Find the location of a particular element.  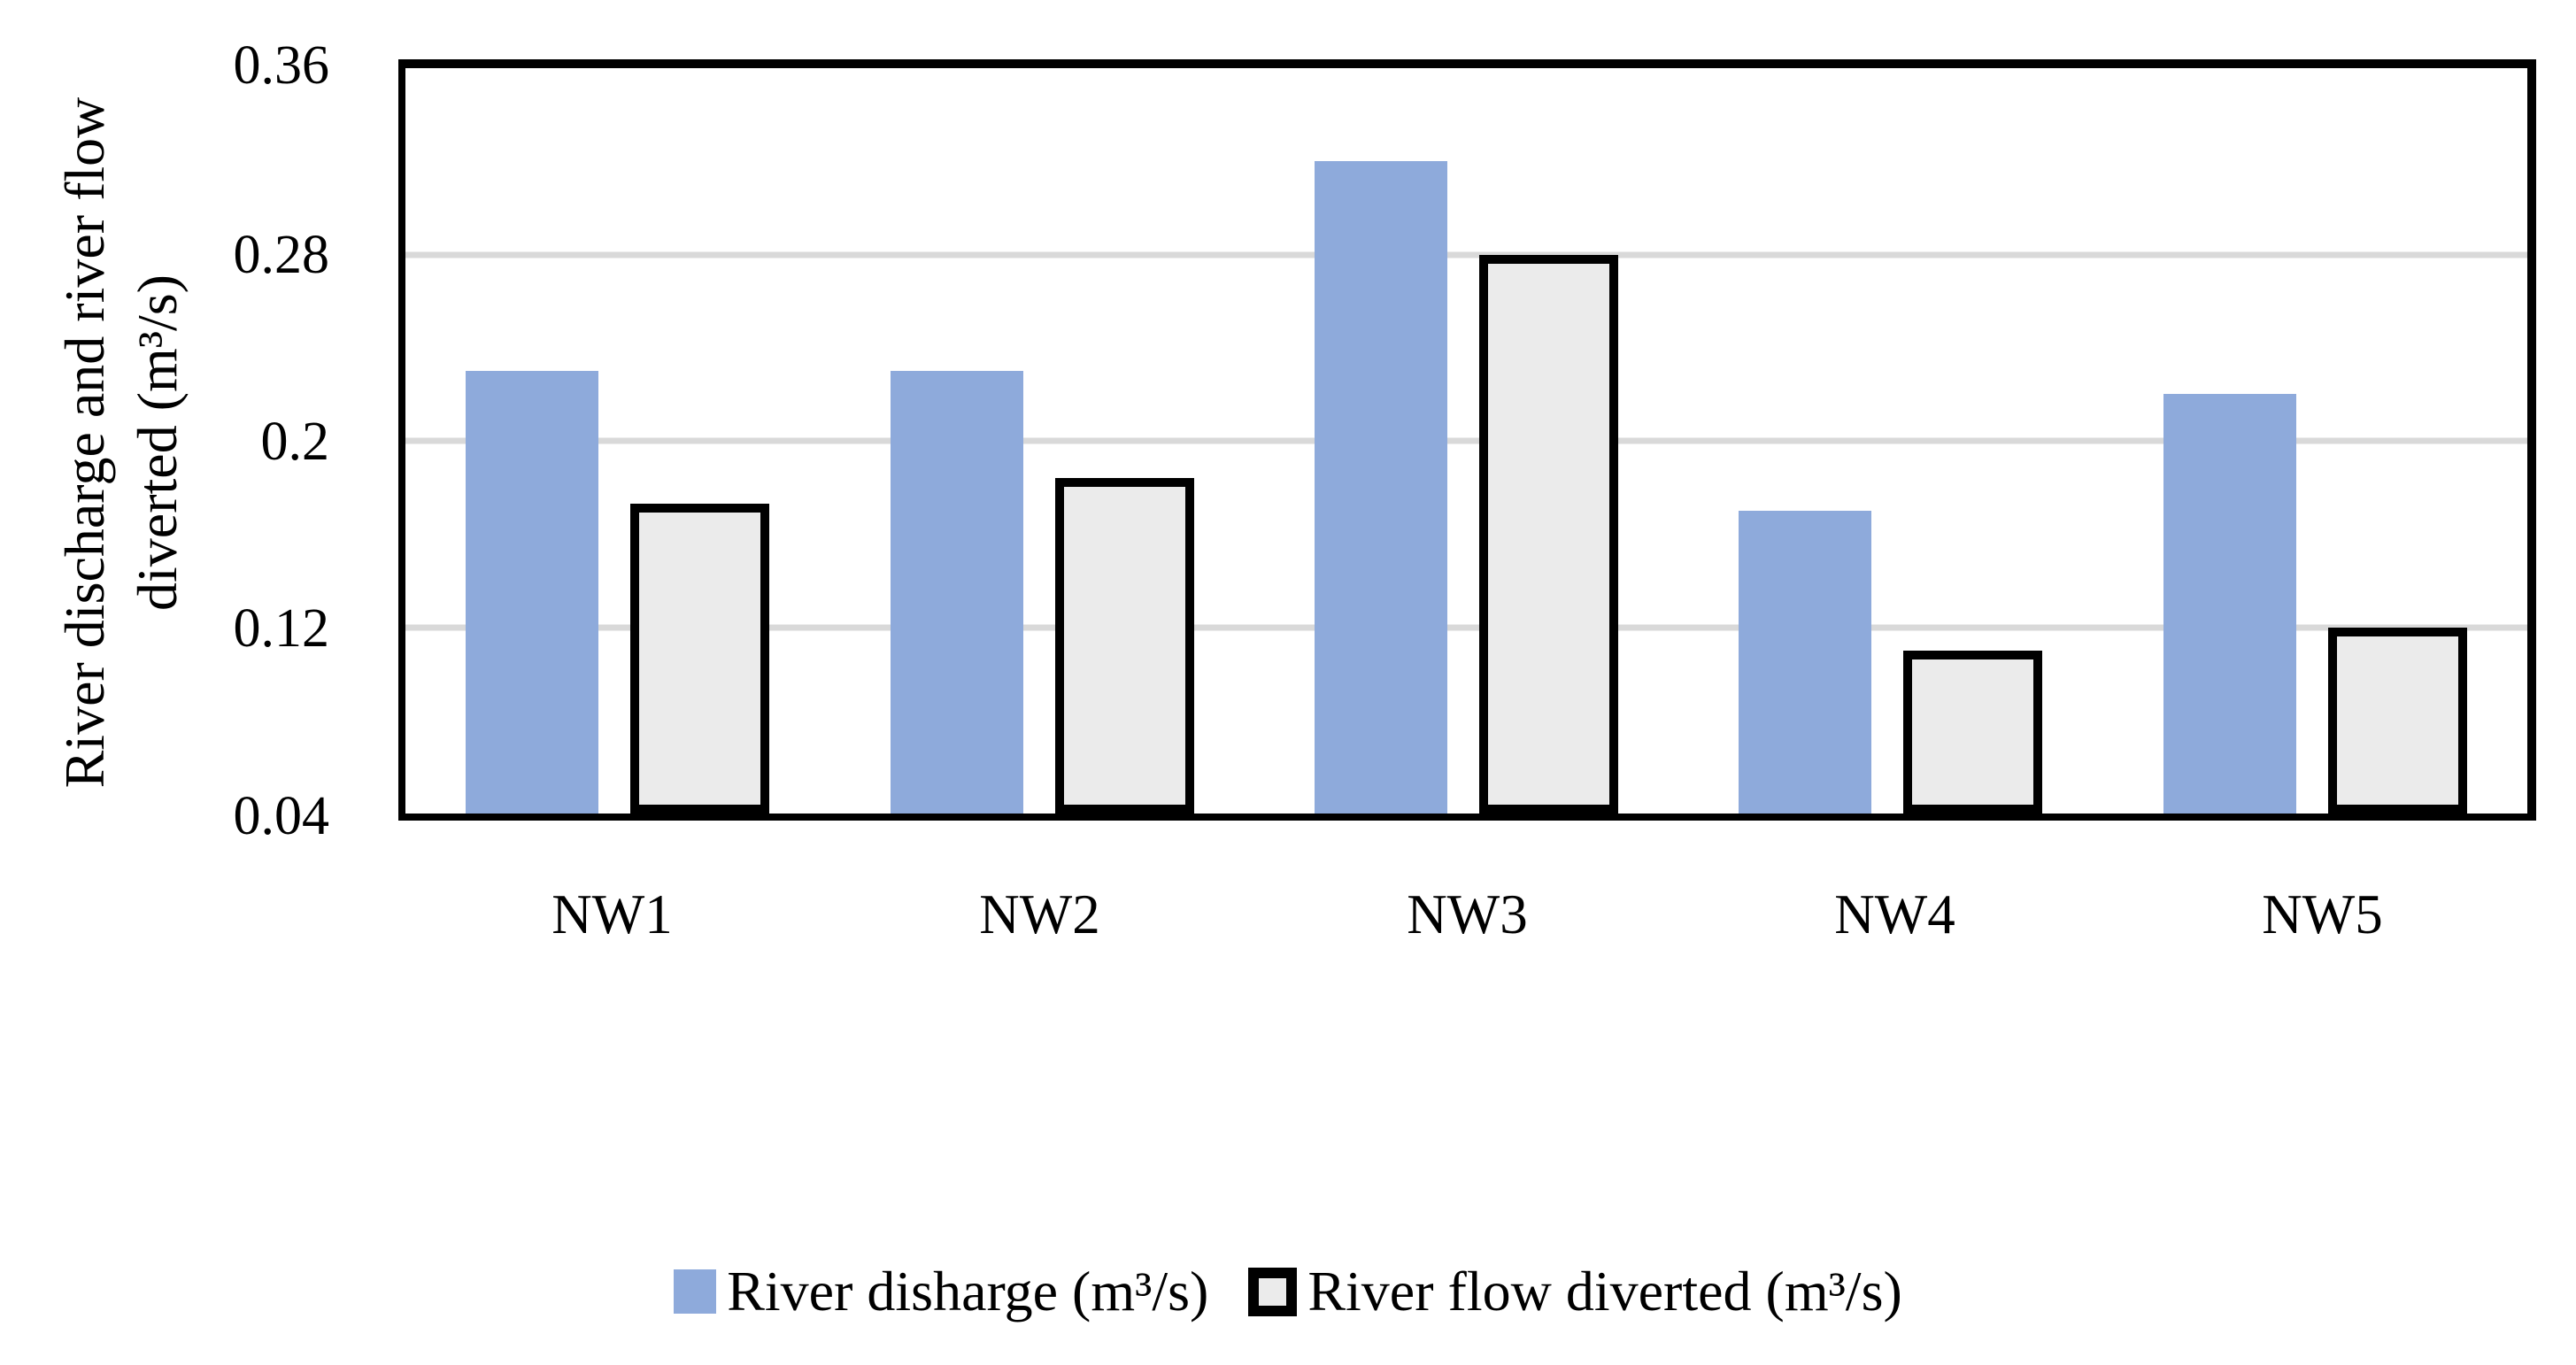

x-label-NW4: NW4 is located at coordinates (1894, 914).